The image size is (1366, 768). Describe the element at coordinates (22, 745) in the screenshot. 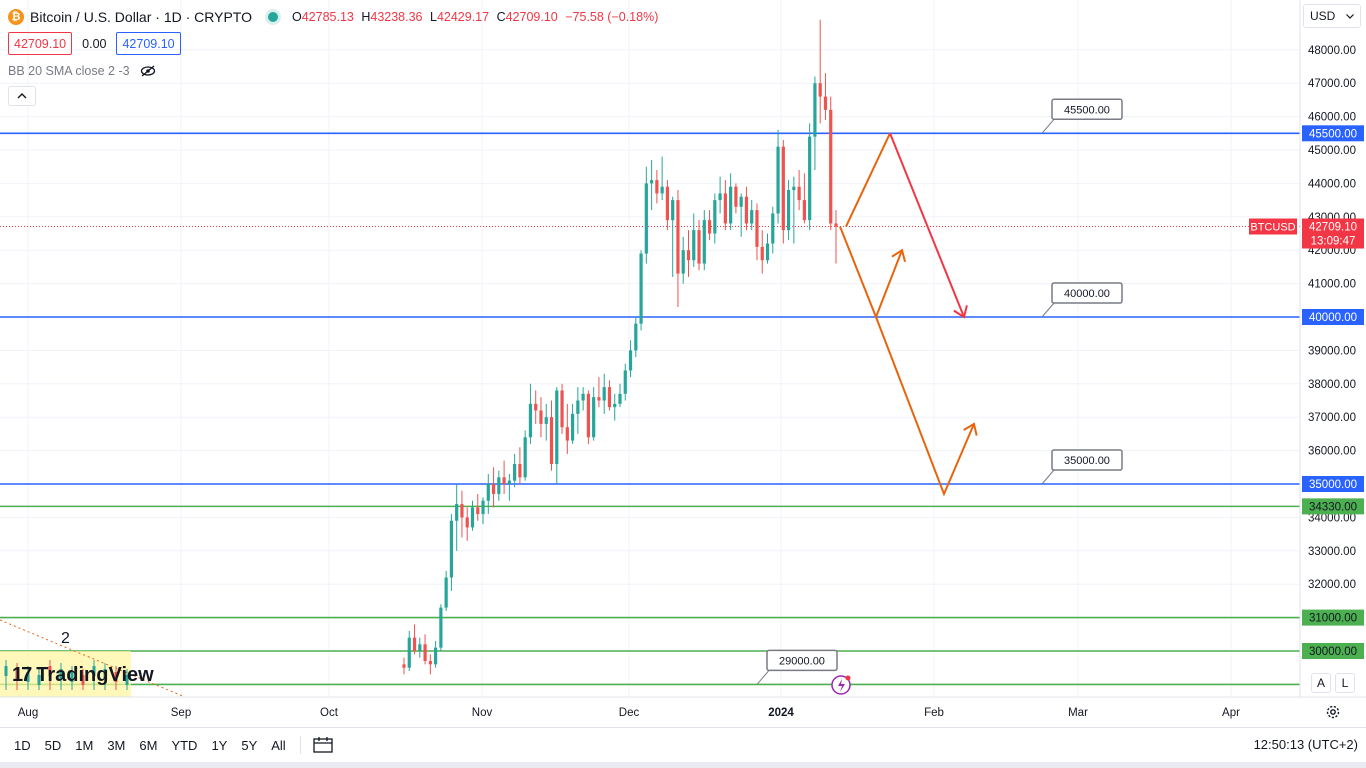

I see `tf-1d: 1D` at that location.